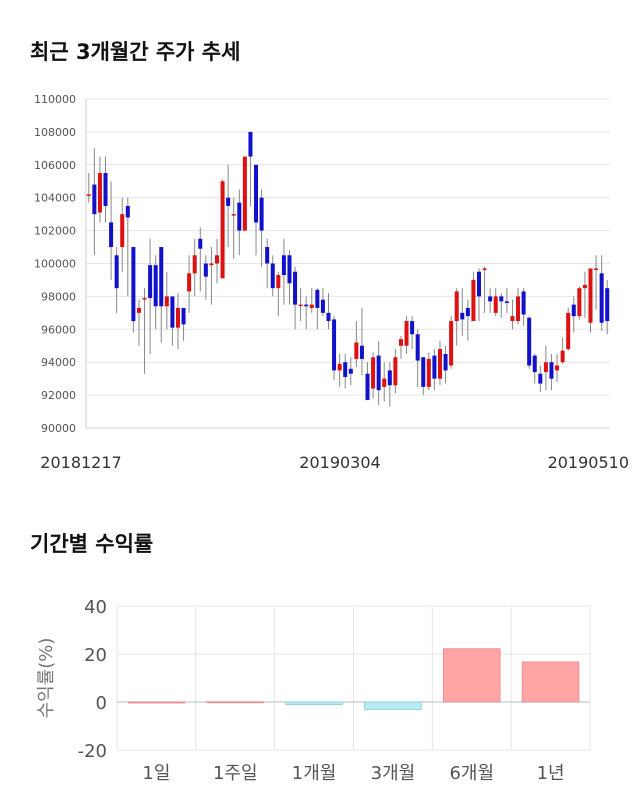  Describe the element at coordinates (95, 607) in the screenshot. I see `returns-y-tick-label: 40` at that location.